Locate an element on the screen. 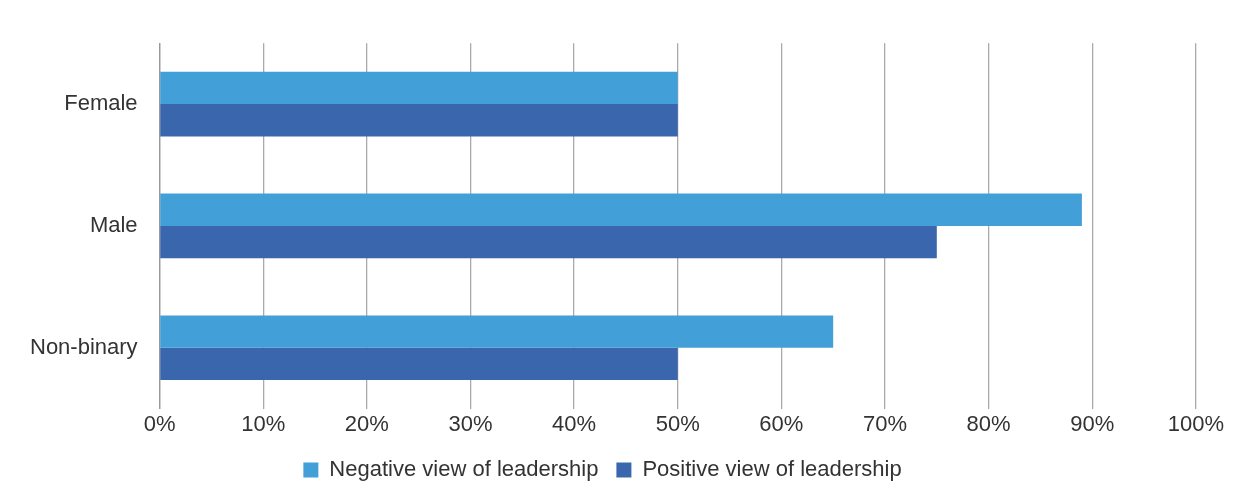 Image resolution: width=1235 pixels, height=499 pixels. x-tick-label: 0% is located at coordinates (159, 423).